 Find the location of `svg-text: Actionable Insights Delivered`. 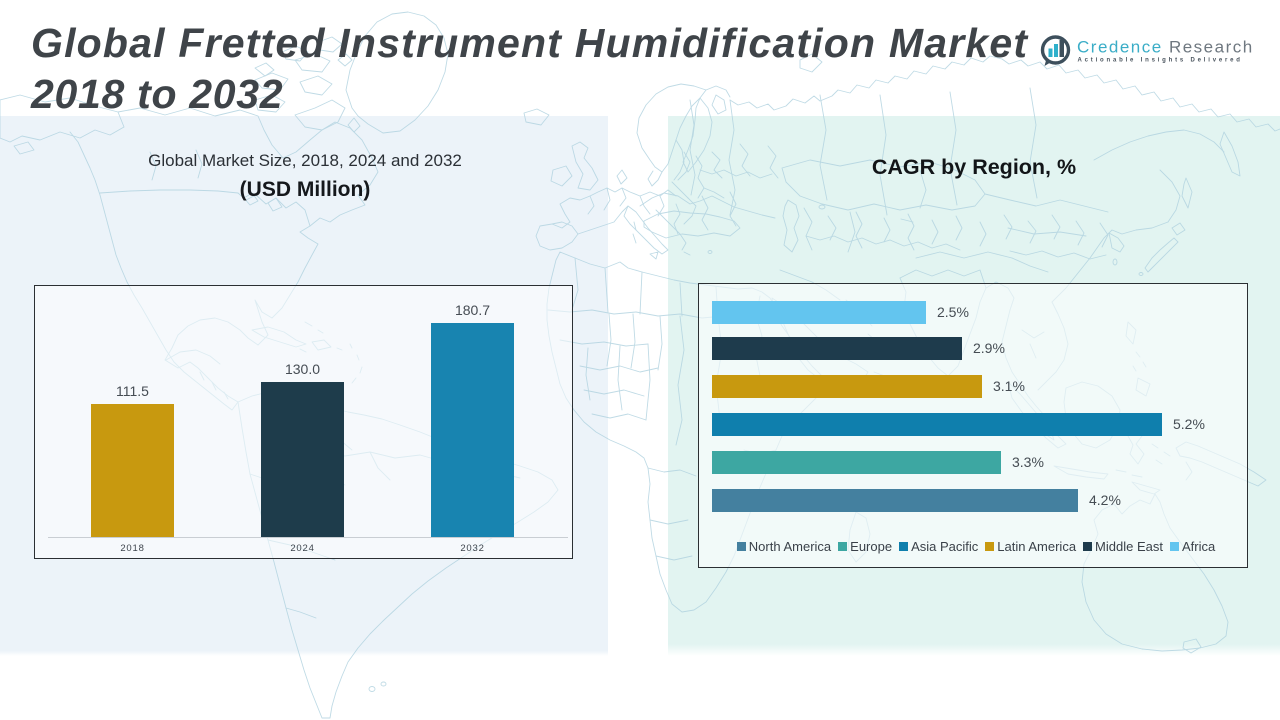

svg-text: Actionable Insights Delivered is located at coordinates (1160, 61).